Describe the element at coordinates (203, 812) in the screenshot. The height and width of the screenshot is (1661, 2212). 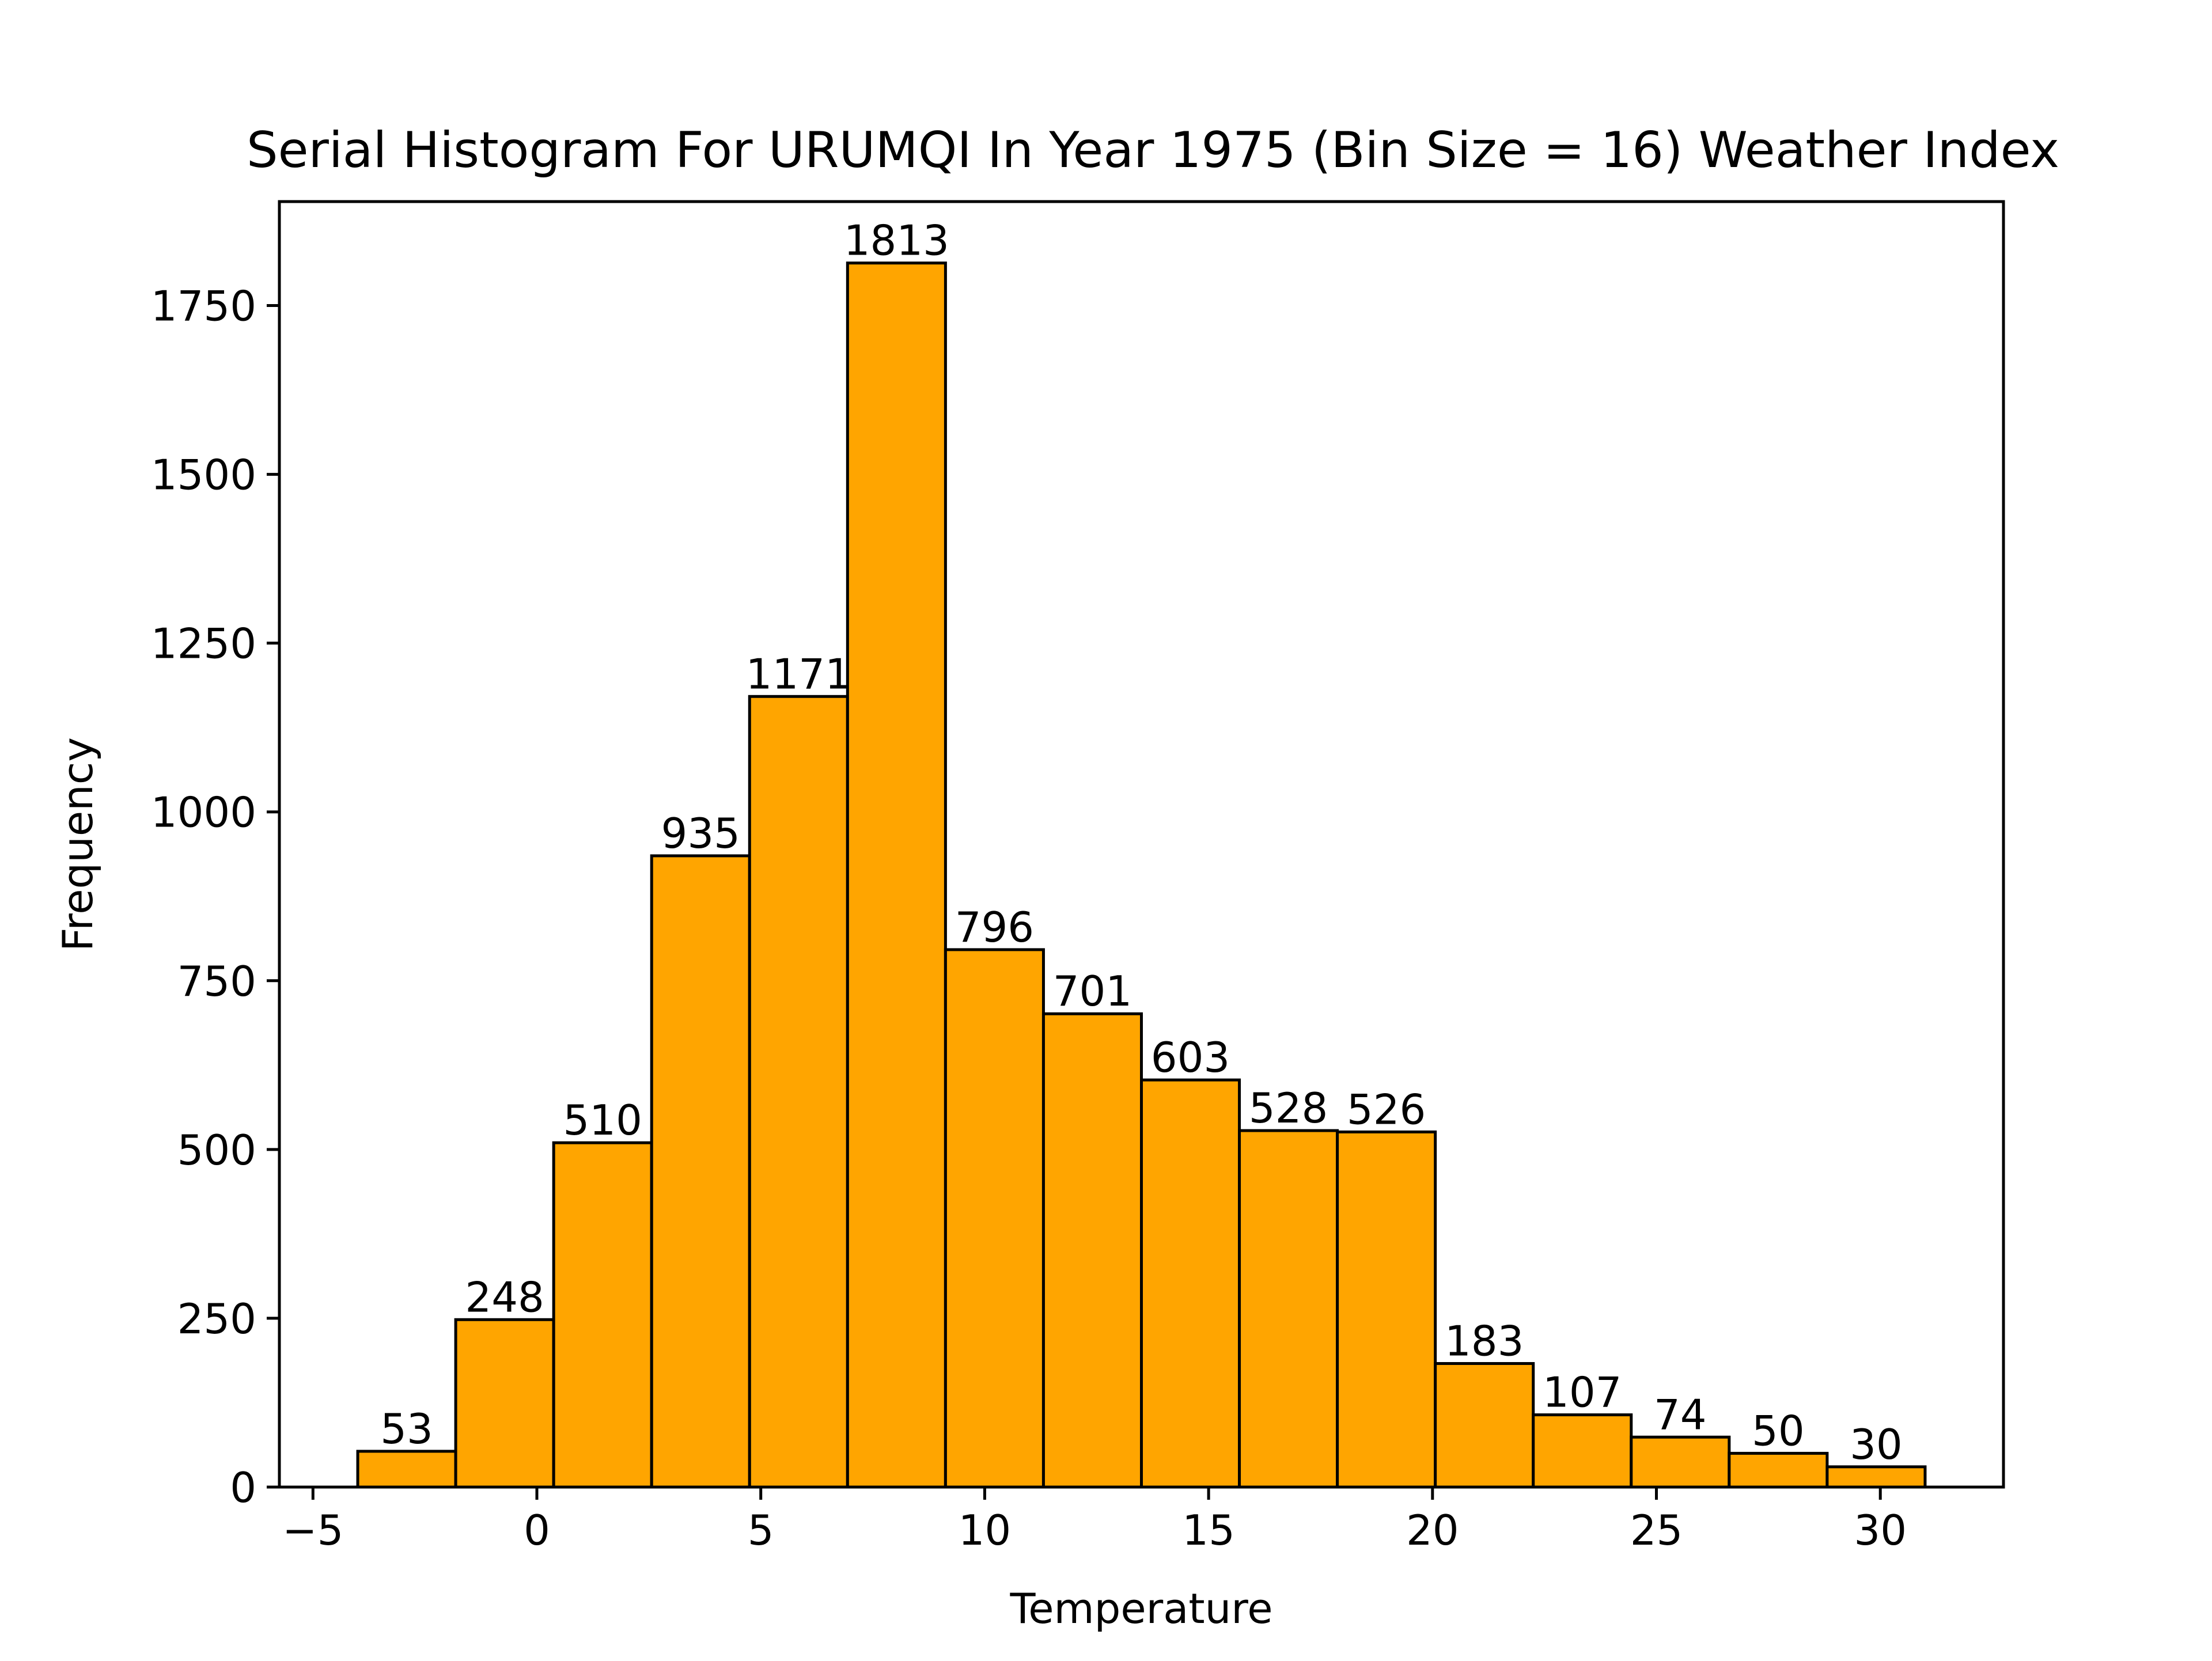
I see `y-tick-label: 1000` at that location.